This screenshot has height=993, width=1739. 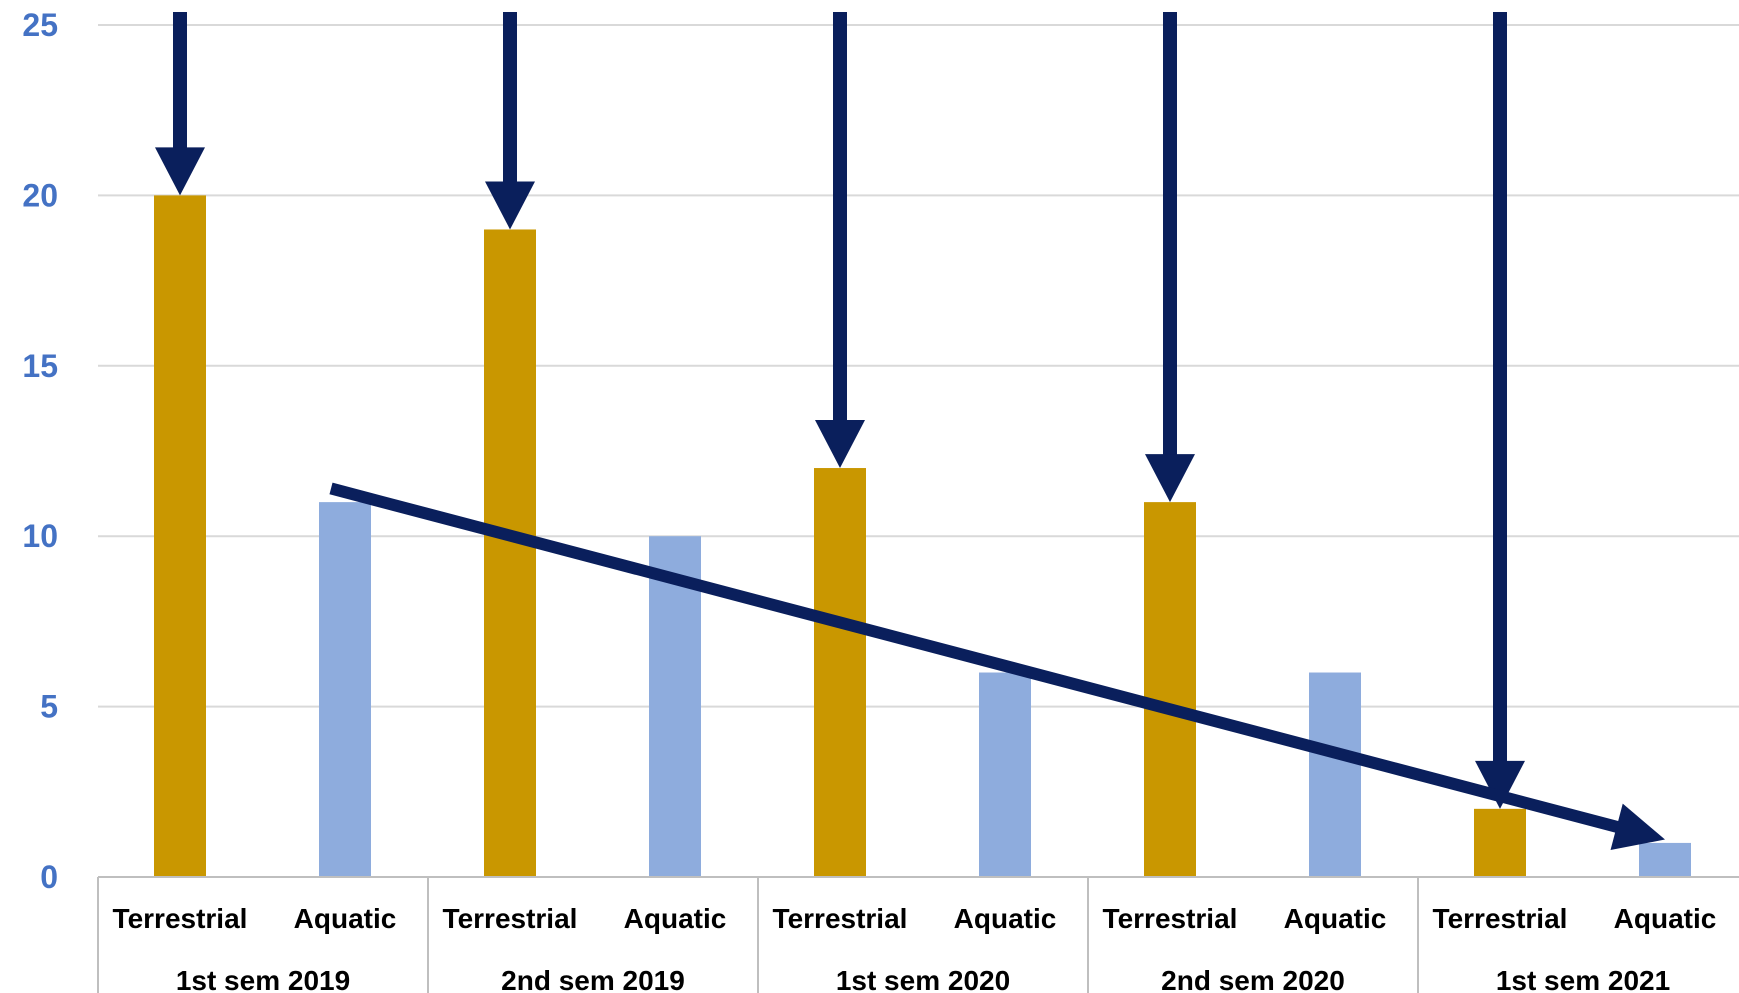 I want to click on y-tick-label: 15, so click(x=40, y=366).